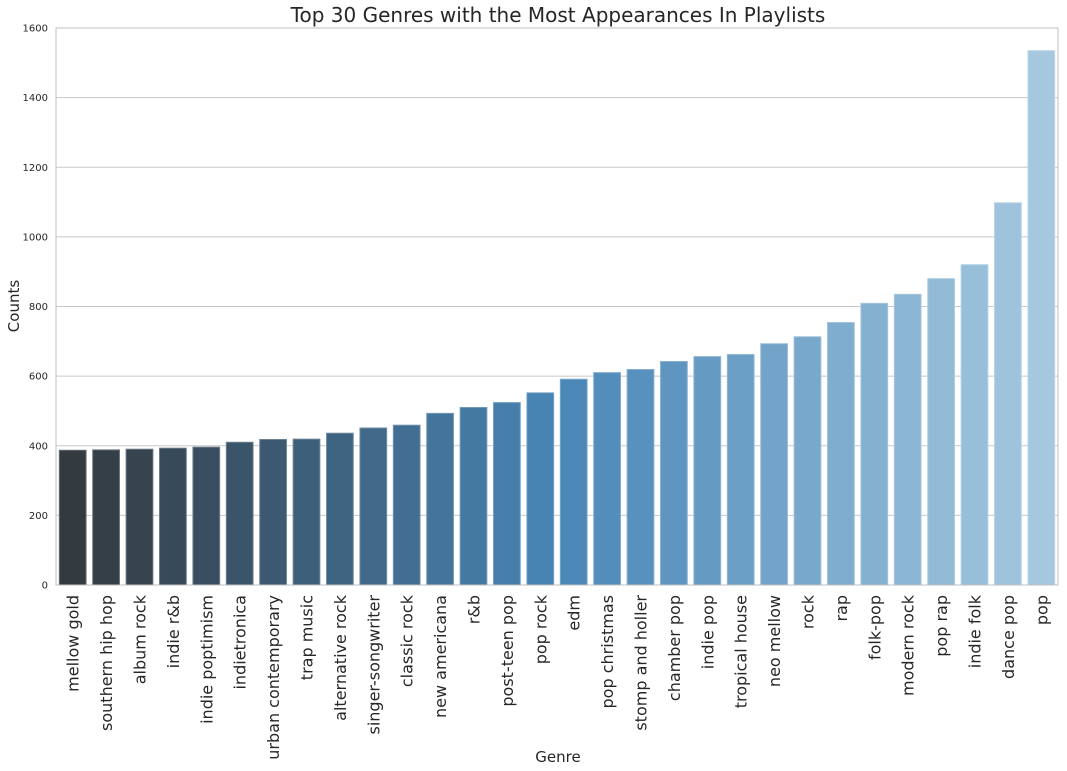 The width and height of the screenshot is (1067, 771). What do you see at coordinates (140, 639) in the screenshot?
I see `x-tick-label: album rock` at bounding box center [140, 639].